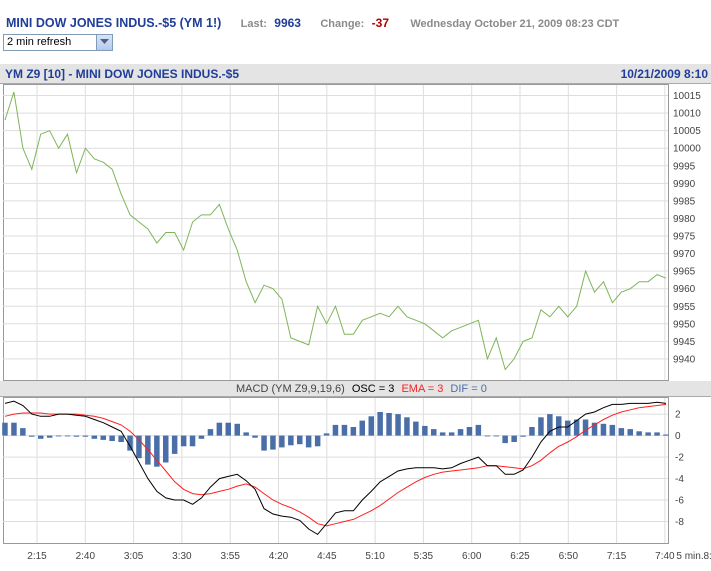 The height and width of the screenshot is (571, 711). Describe the element at coordinates (440, 389) in the screenshot. I see `legend-ema-value: 3` at that location.